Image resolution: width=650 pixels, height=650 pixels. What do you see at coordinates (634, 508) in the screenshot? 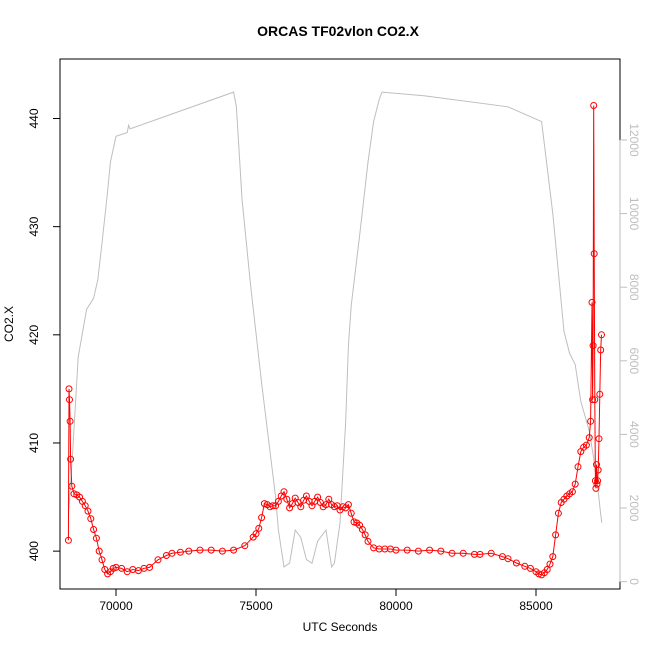
I see `y2-tick-label: 2000` at bounding box center [634, 508].